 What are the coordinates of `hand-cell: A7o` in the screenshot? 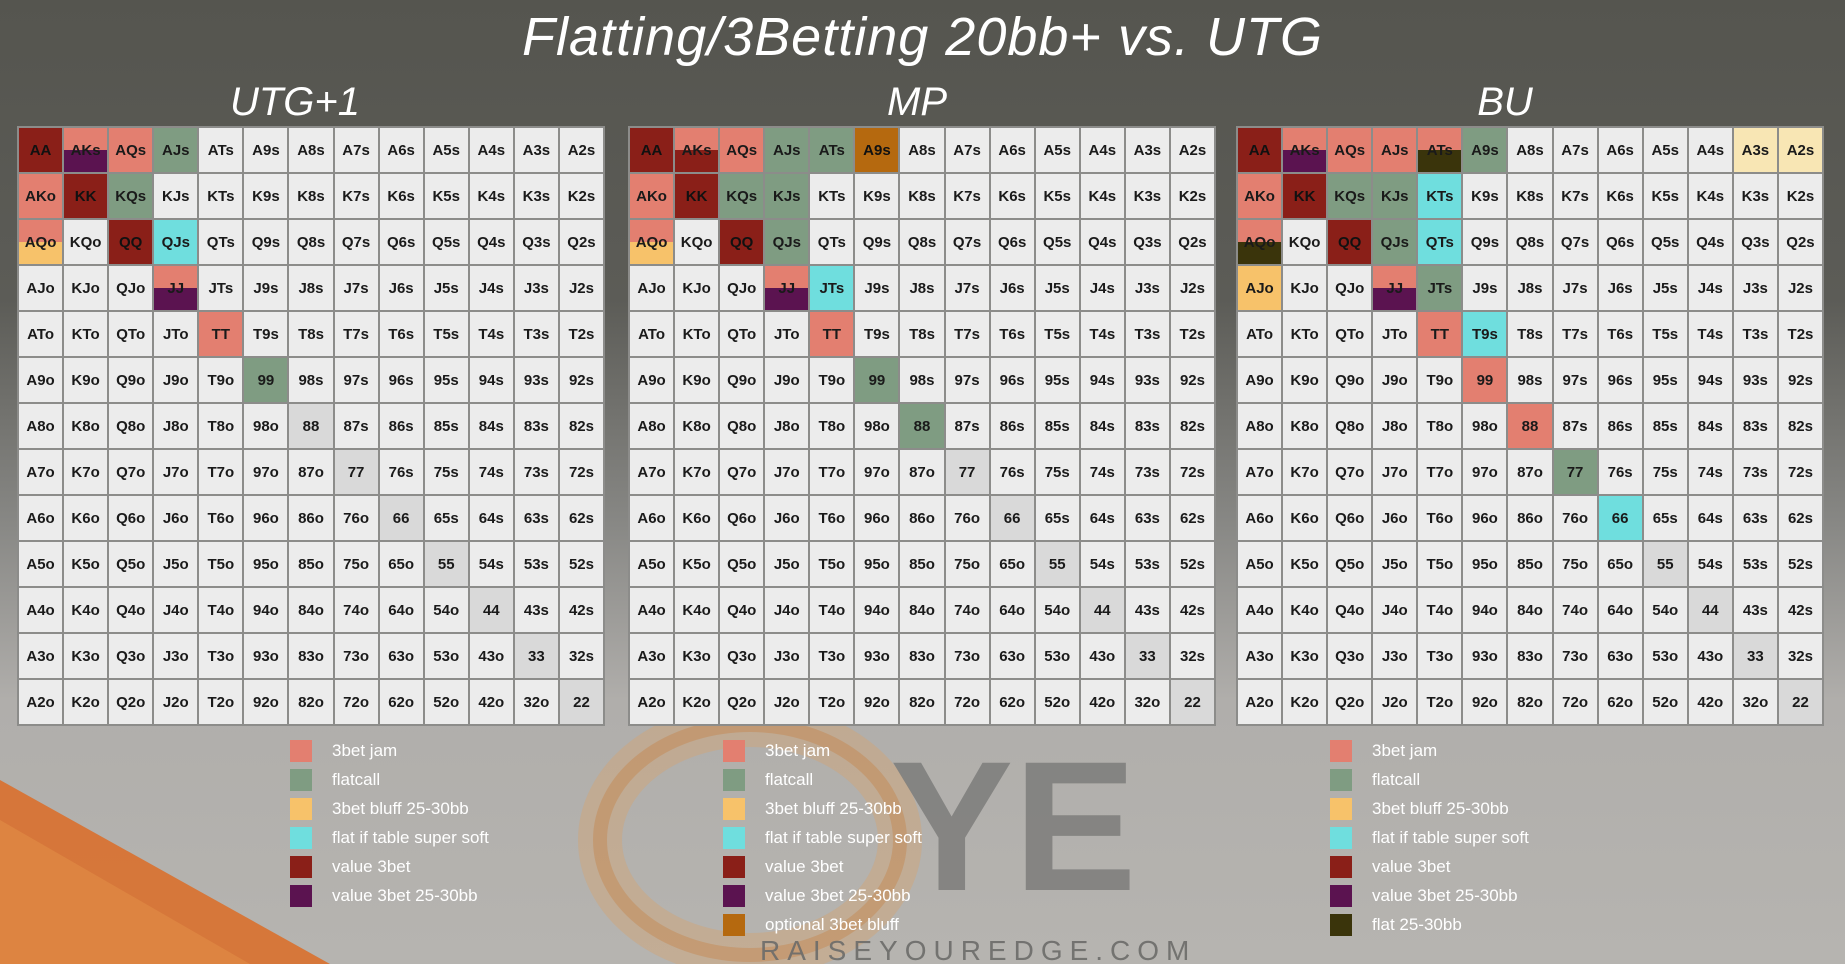 It's located at (652, 472).